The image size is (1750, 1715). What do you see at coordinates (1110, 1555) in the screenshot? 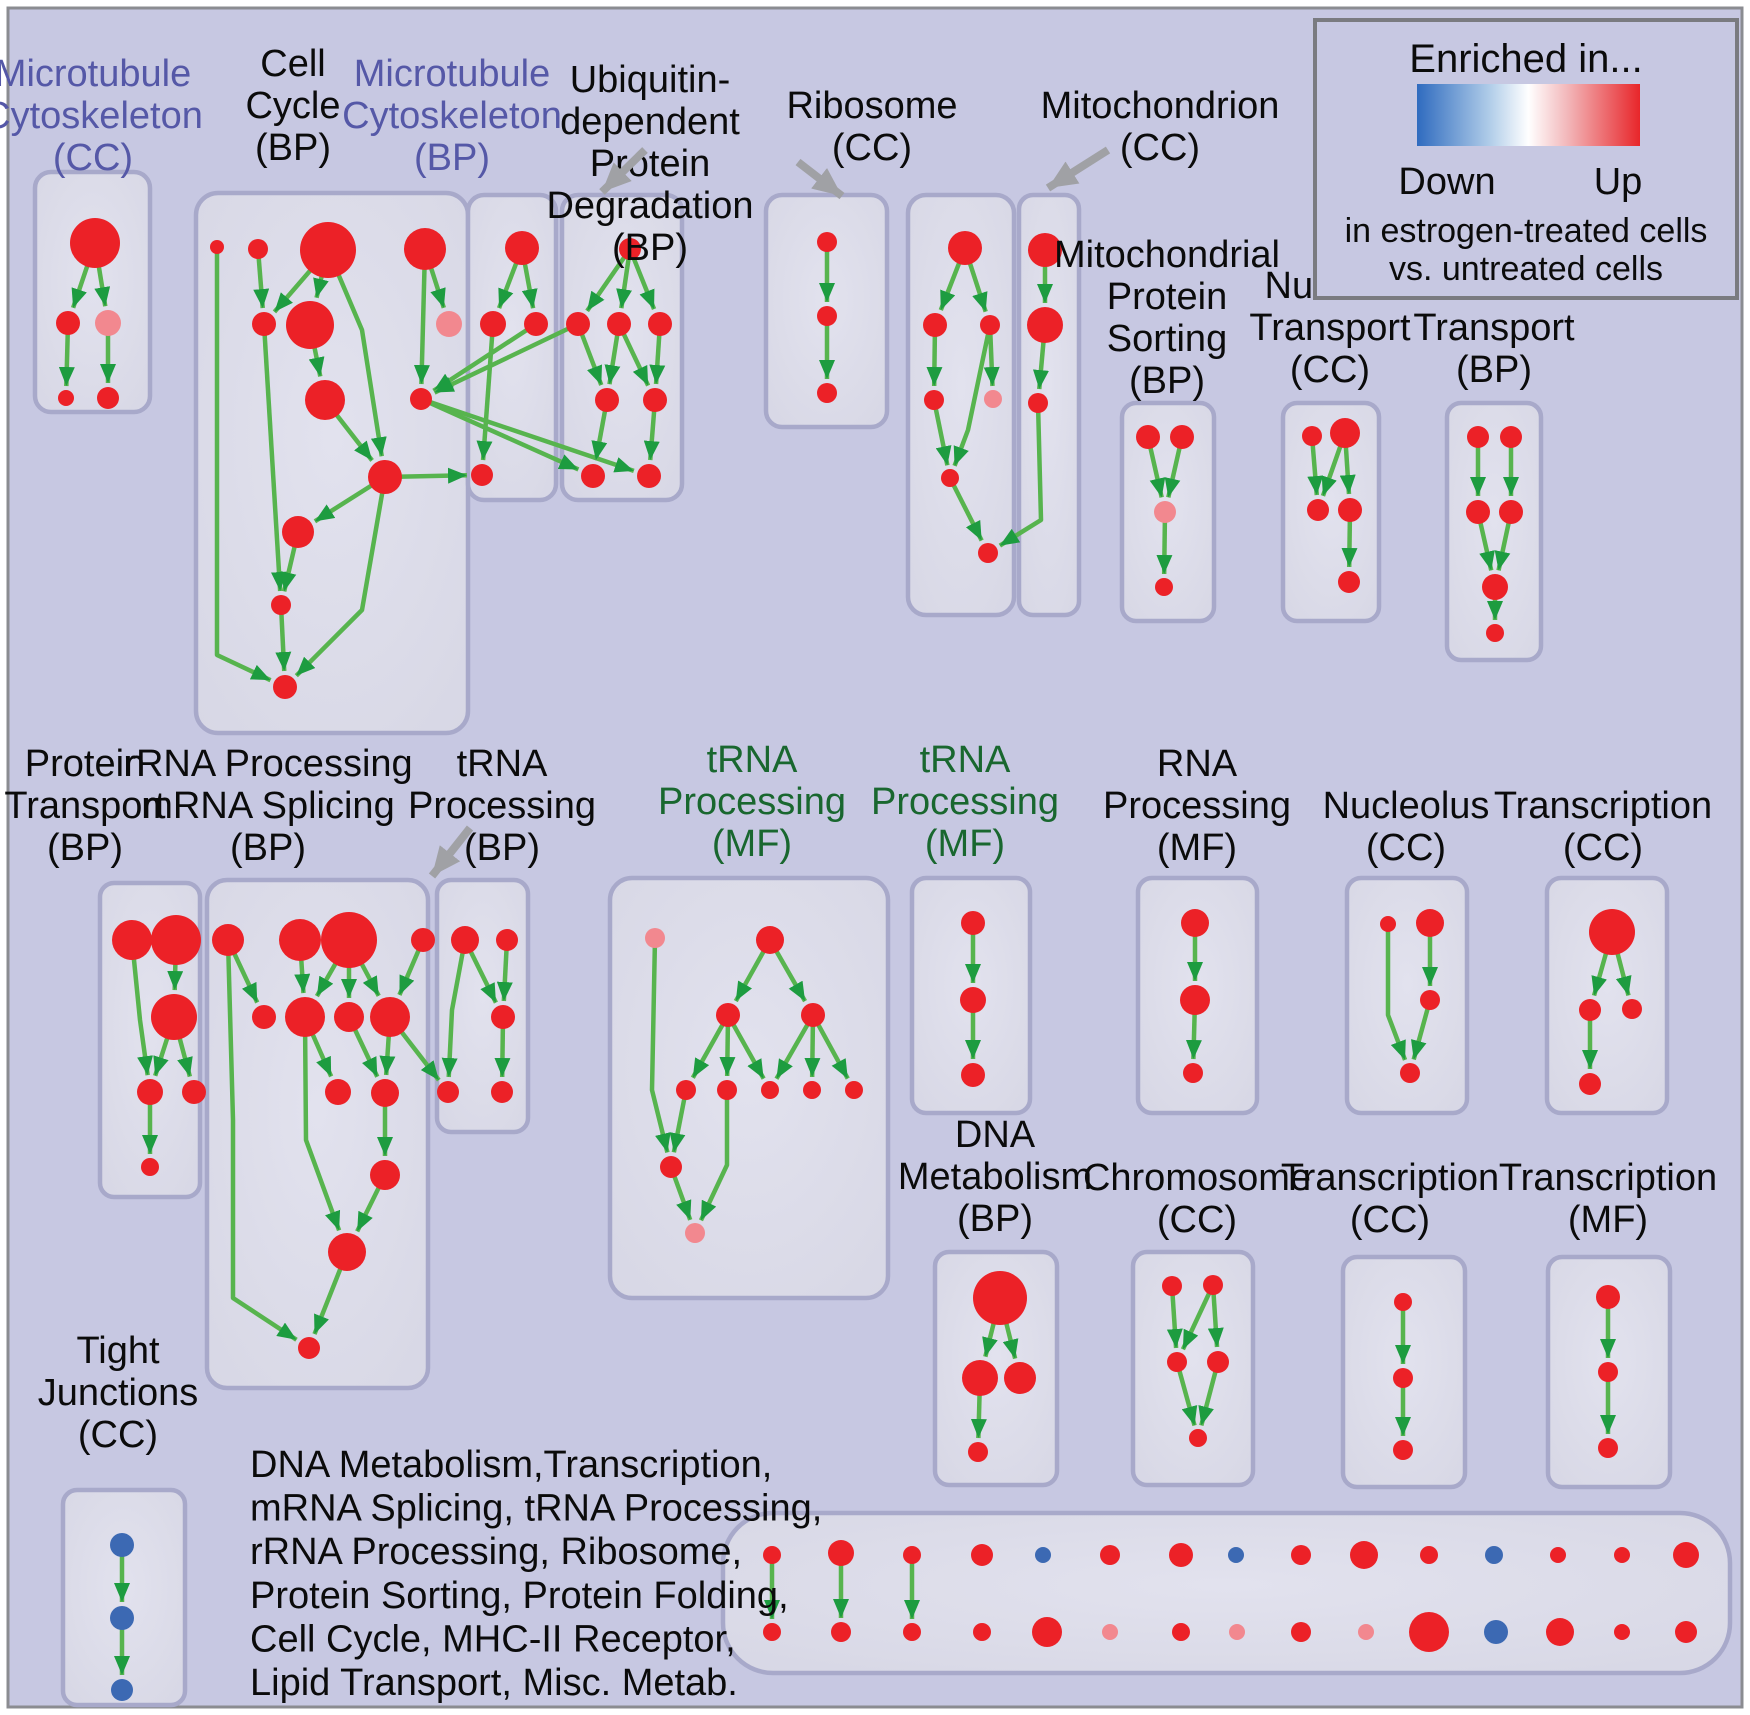
I see `node-wf1` at bounding box center [1110, 1555].